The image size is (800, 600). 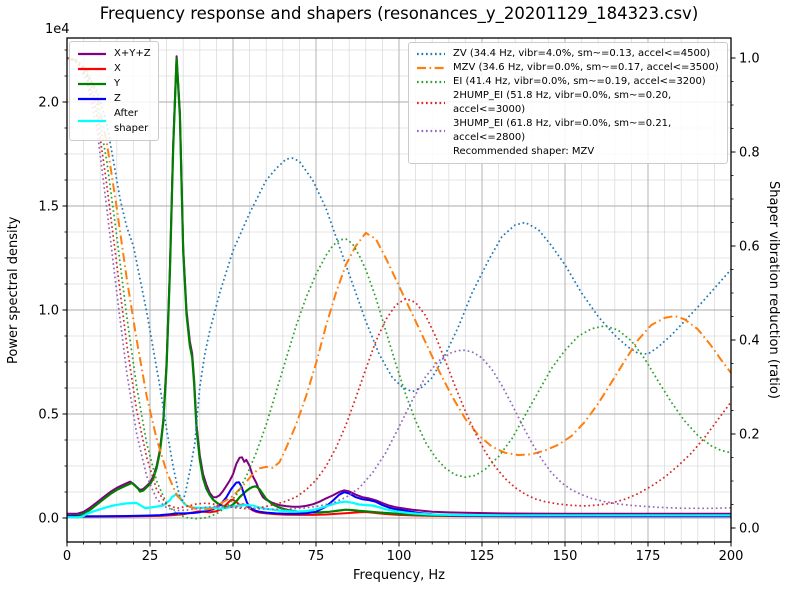 I want to click on mzv-legend-line, so click(x=431, y=68).